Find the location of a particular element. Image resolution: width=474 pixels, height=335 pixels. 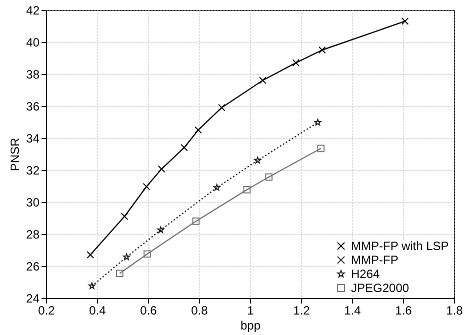

x-tick-label: 0.4 is located at coordinates (97, 311).